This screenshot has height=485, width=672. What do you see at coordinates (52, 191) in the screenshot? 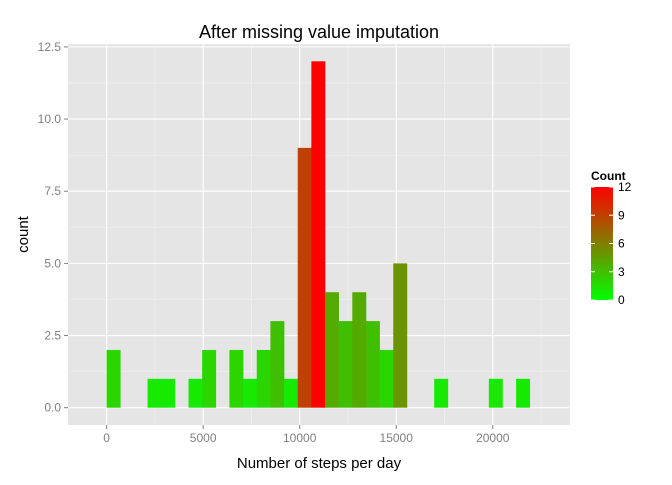
I see `y-tick-label: 7.5` at bounding box center [52, 191].